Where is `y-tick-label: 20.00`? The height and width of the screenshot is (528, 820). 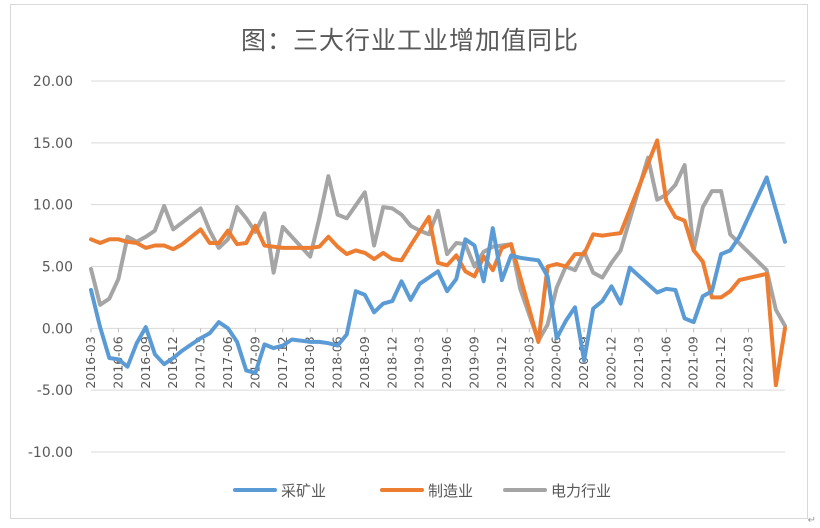
y-tick-label: 20.00 is located at coordinates (53, 82).